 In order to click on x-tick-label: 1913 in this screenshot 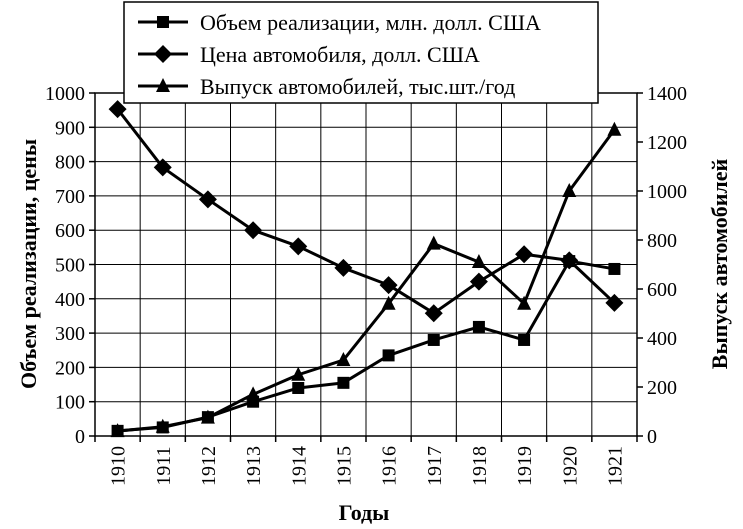, I will do `click(254, 466)`.